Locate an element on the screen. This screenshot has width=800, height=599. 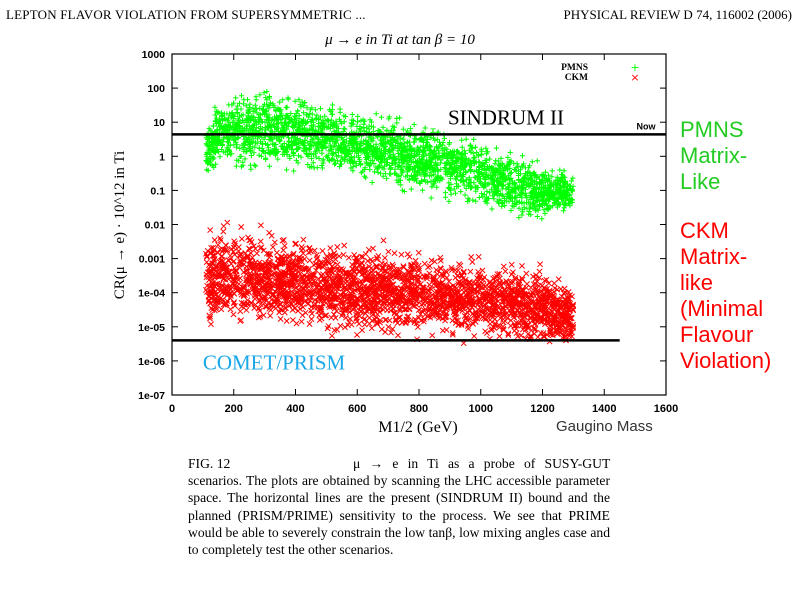
legend-label: CKM is located at coordinates (576, 78).